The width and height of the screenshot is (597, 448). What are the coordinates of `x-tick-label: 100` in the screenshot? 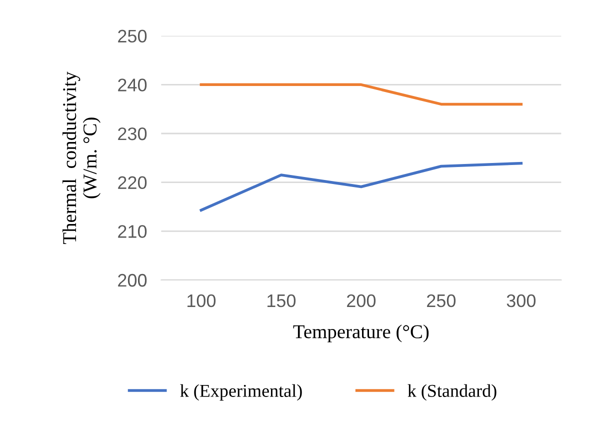 It's located at (202, 301).